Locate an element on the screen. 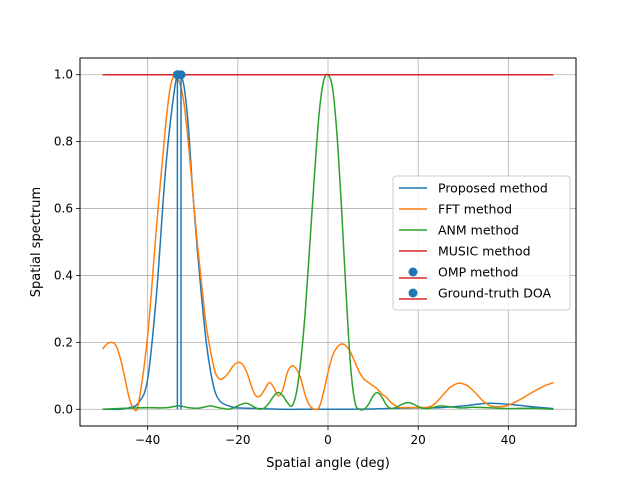 The height and width of the screenshot is (480, 640). legend-box is located at coordinates (481, 243).